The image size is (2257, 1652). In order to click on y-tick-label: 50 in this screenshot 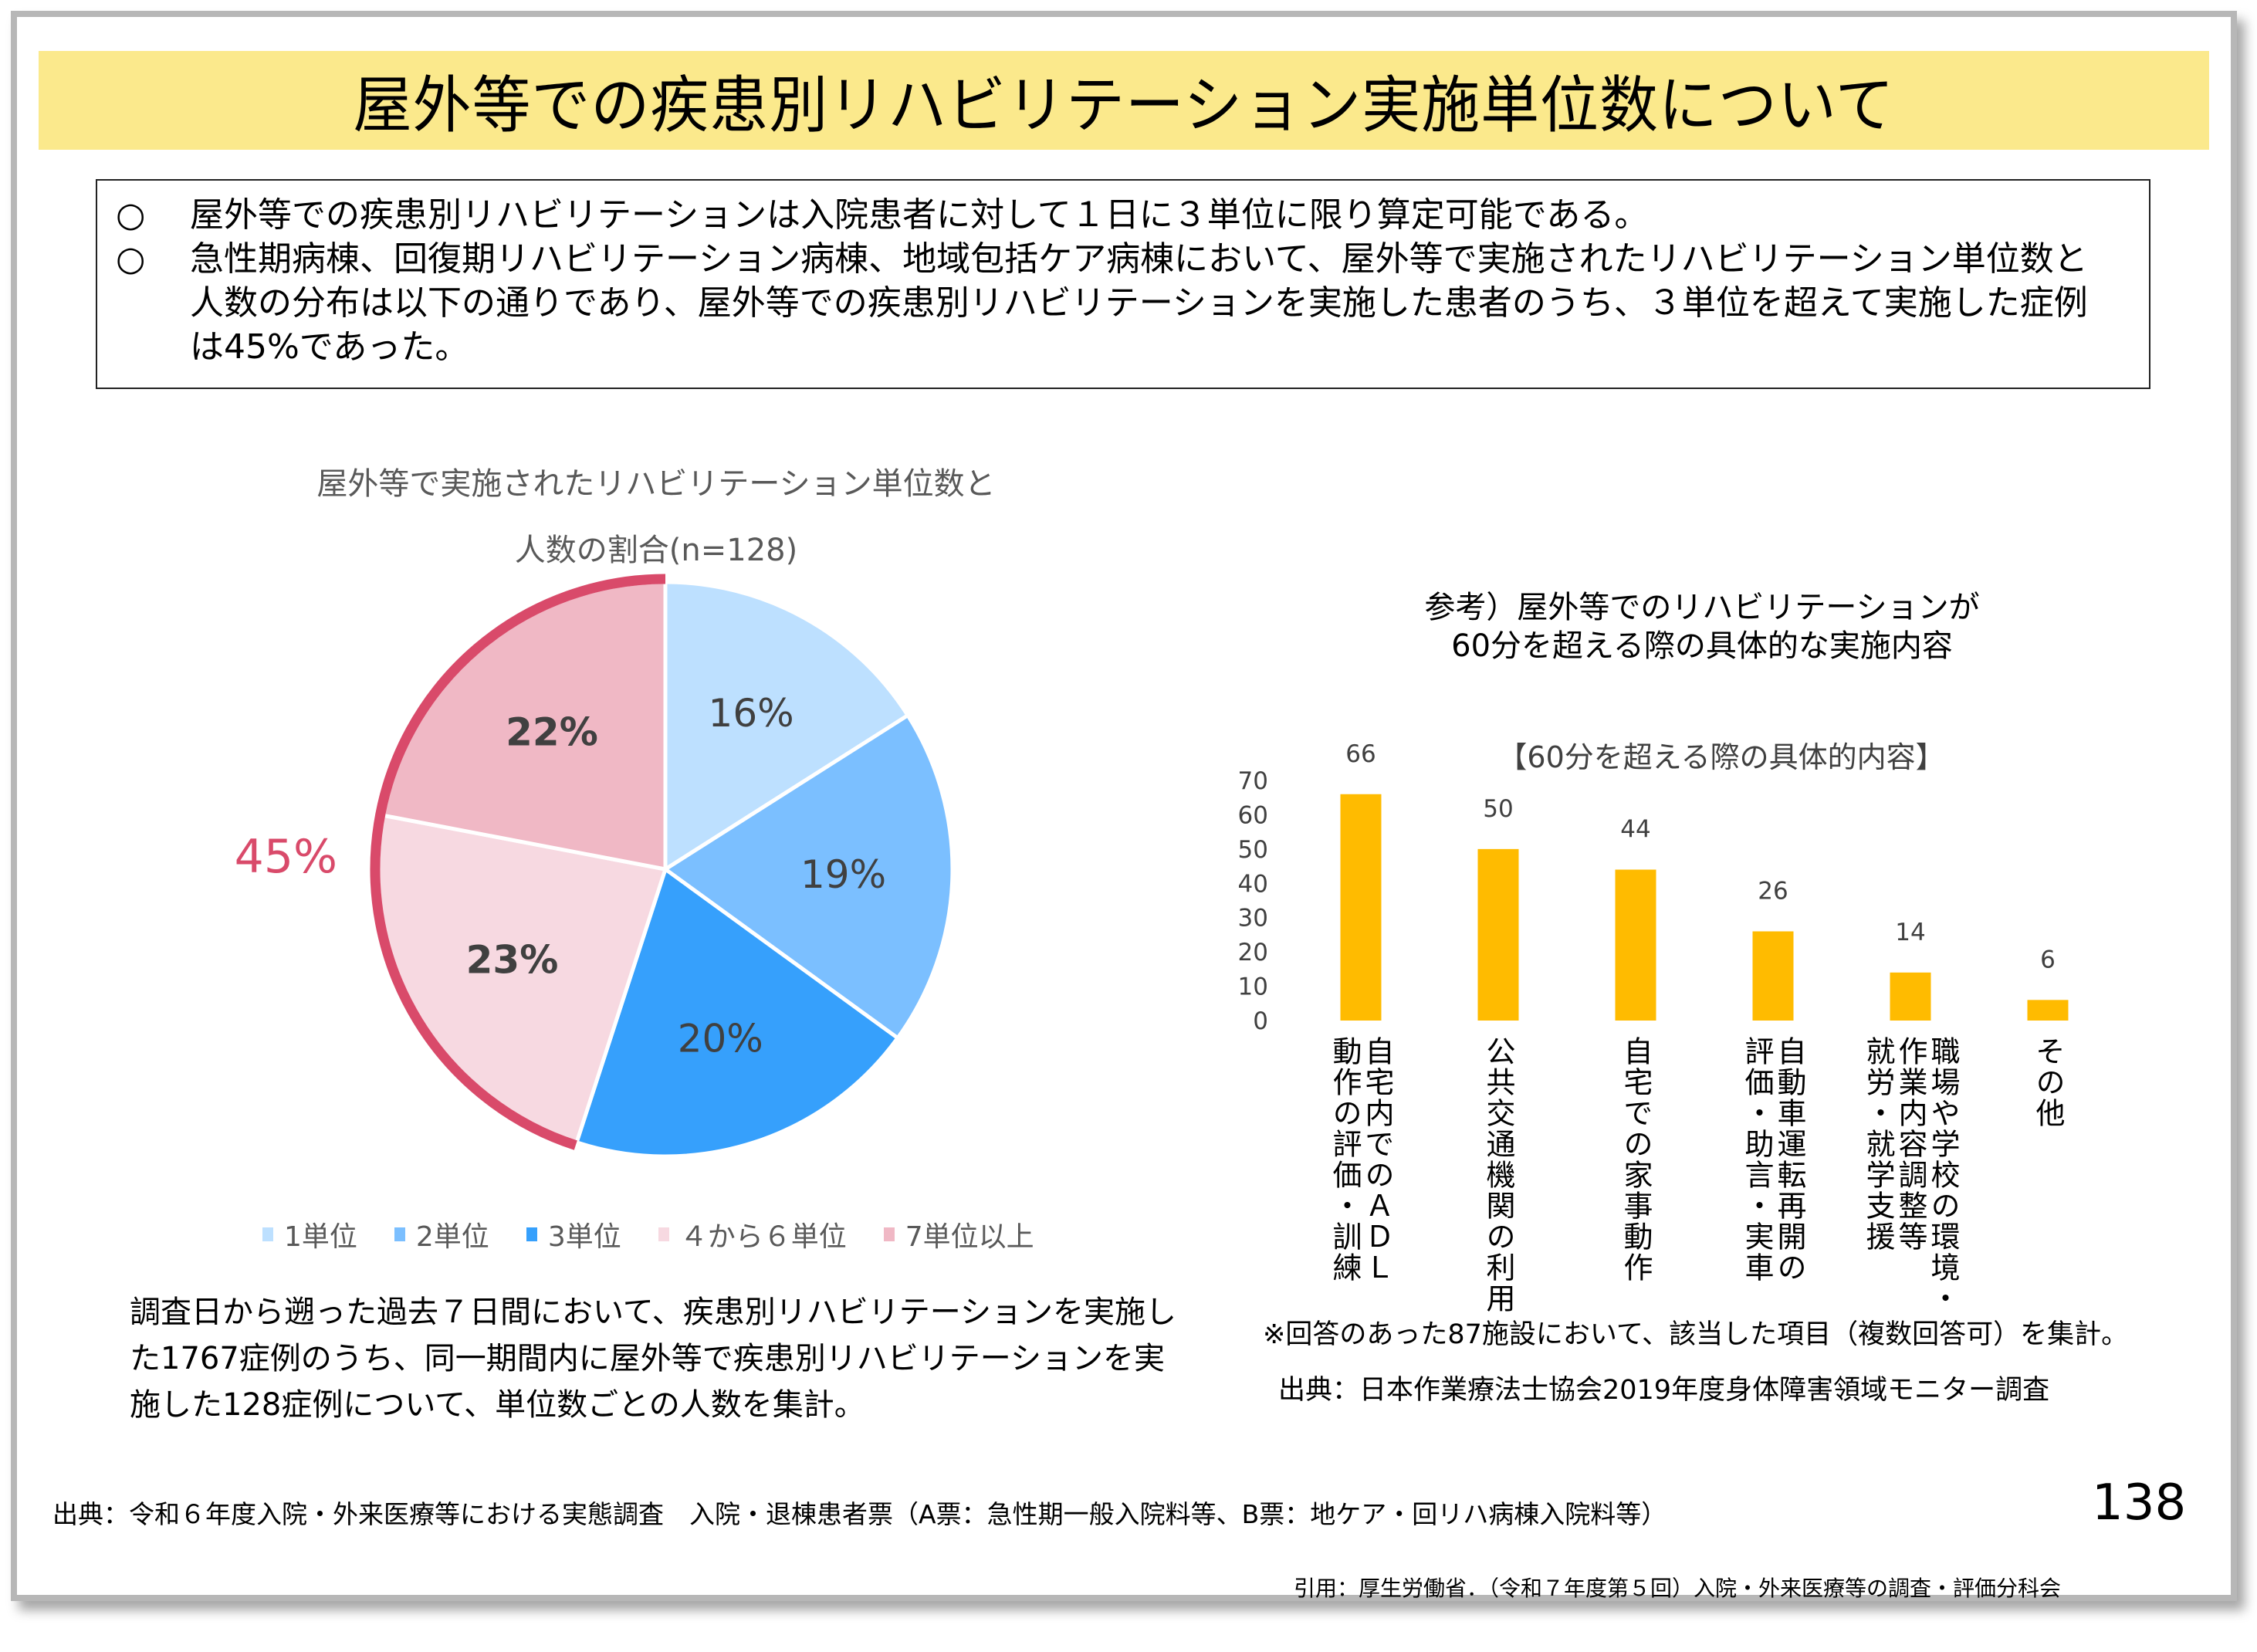, I will do `click(1253, 850)`.